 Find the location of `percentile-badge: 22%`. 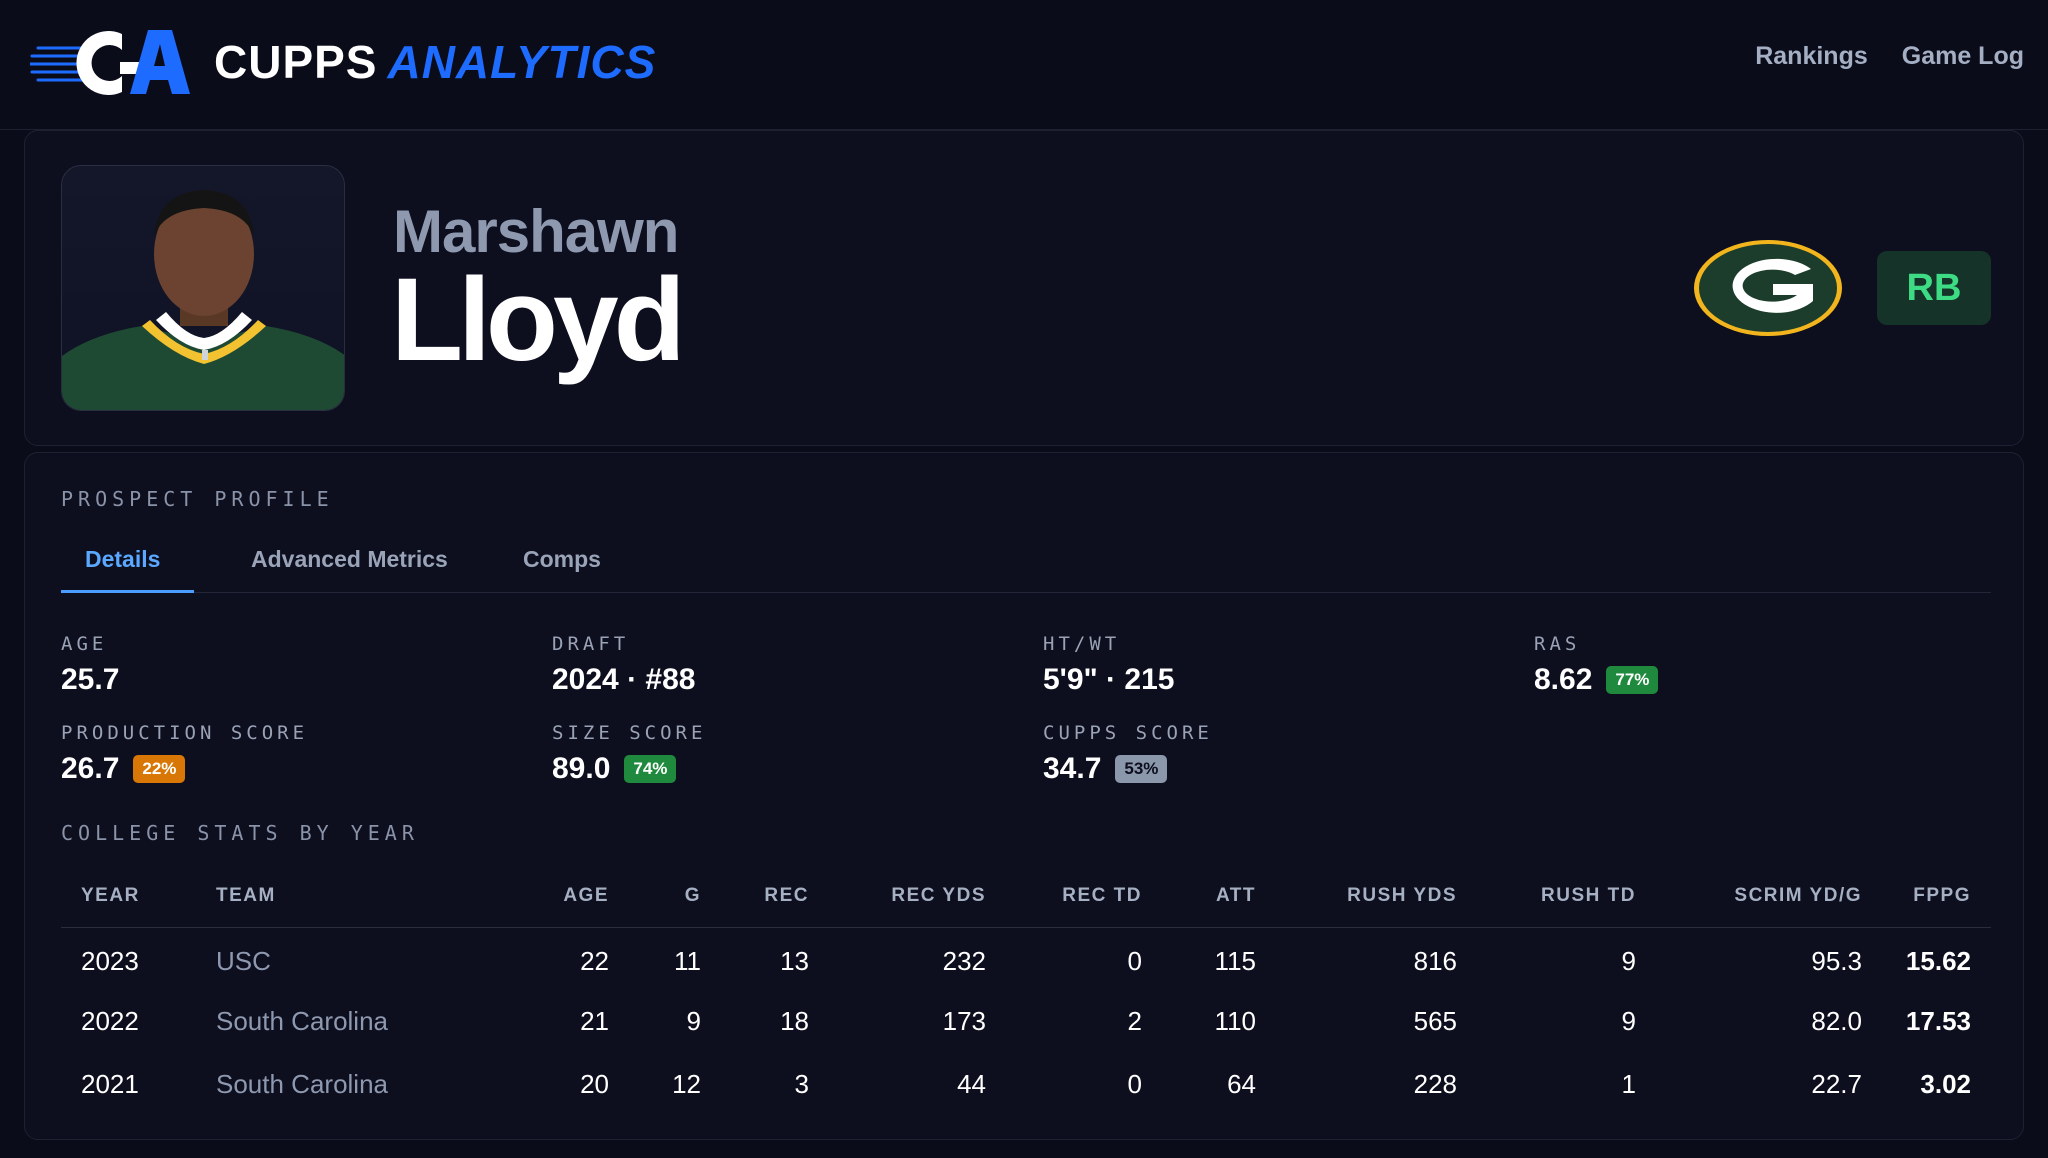

percentile-badge: 22% is located at coordinates (159, 769).